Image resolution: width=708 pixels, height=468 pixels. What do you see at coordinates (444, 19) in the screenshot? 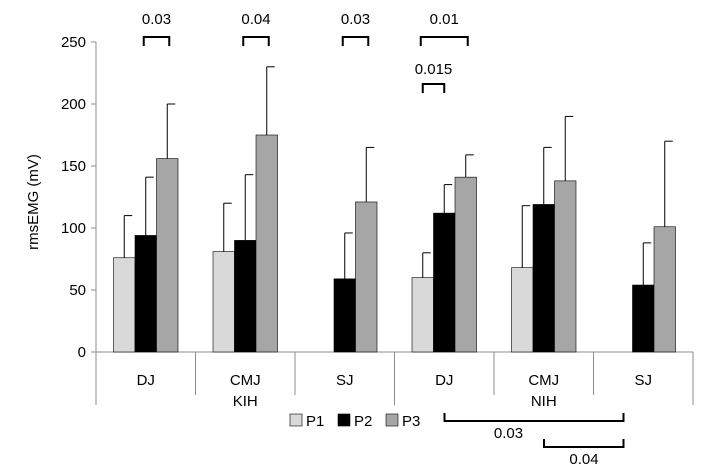
I see `significance-label: 0.01` at bounding box center [444, 19].